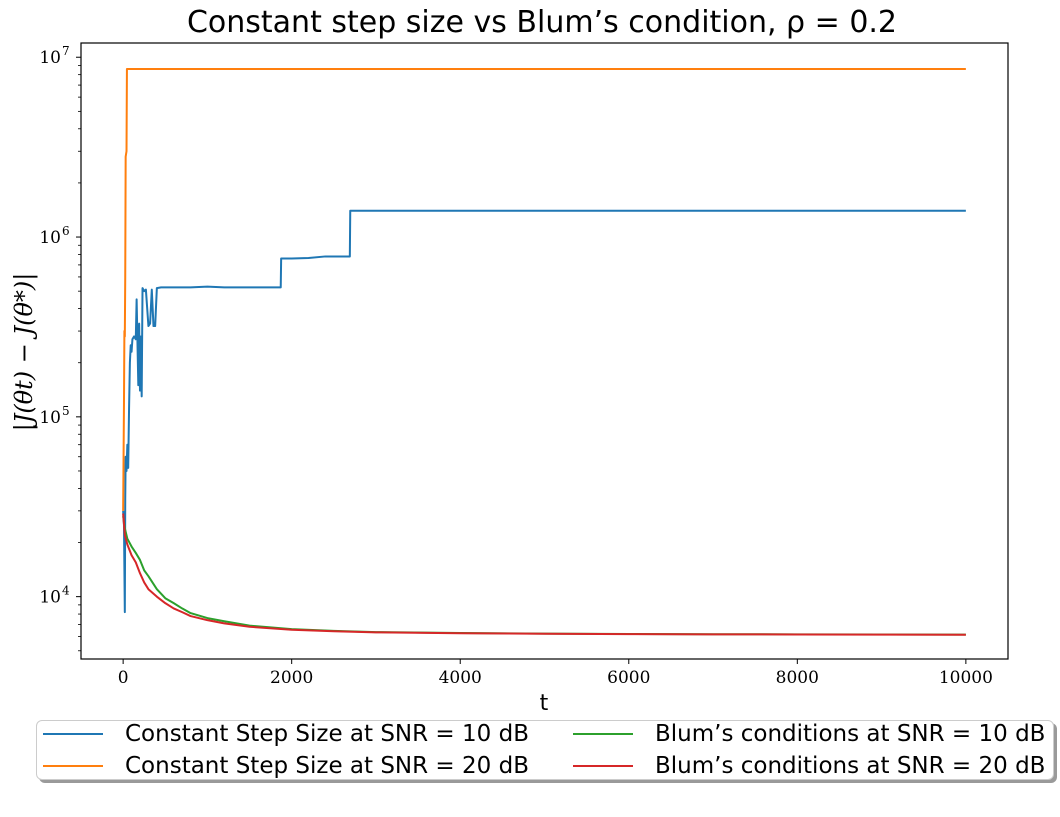  I want to click on legend-item-series-2: Constant Step Size at SNR = 20 dB, so click(286, 766).